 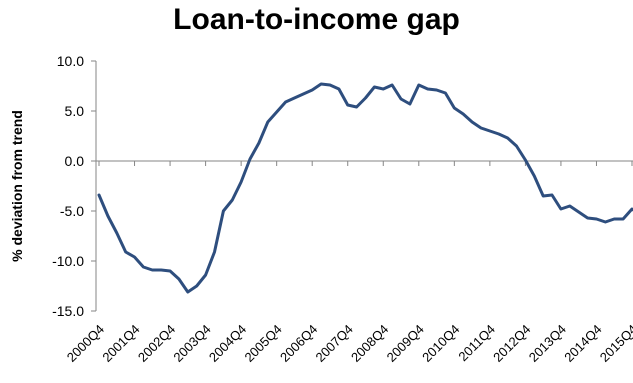 What do you see at coordinates (68, 261) in the screenshot?
I see `y-tick-label: -10.0` at bounding box center [68, 261].